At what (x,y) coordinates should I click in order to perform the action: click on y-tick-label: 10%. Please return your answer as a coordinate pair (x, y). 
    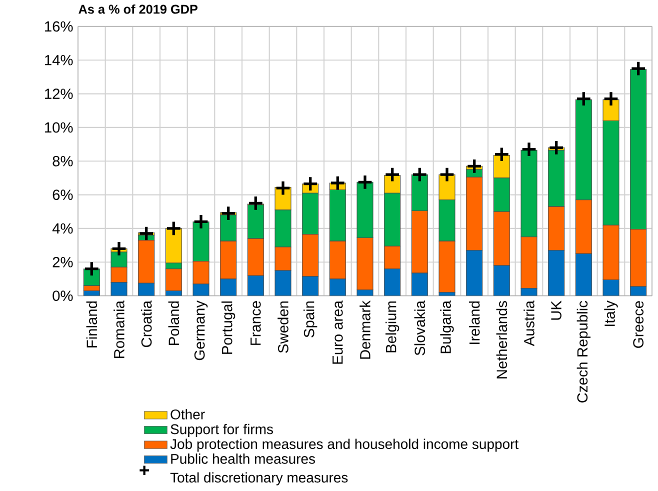
    Looking at the image, I should click on (59, 127).